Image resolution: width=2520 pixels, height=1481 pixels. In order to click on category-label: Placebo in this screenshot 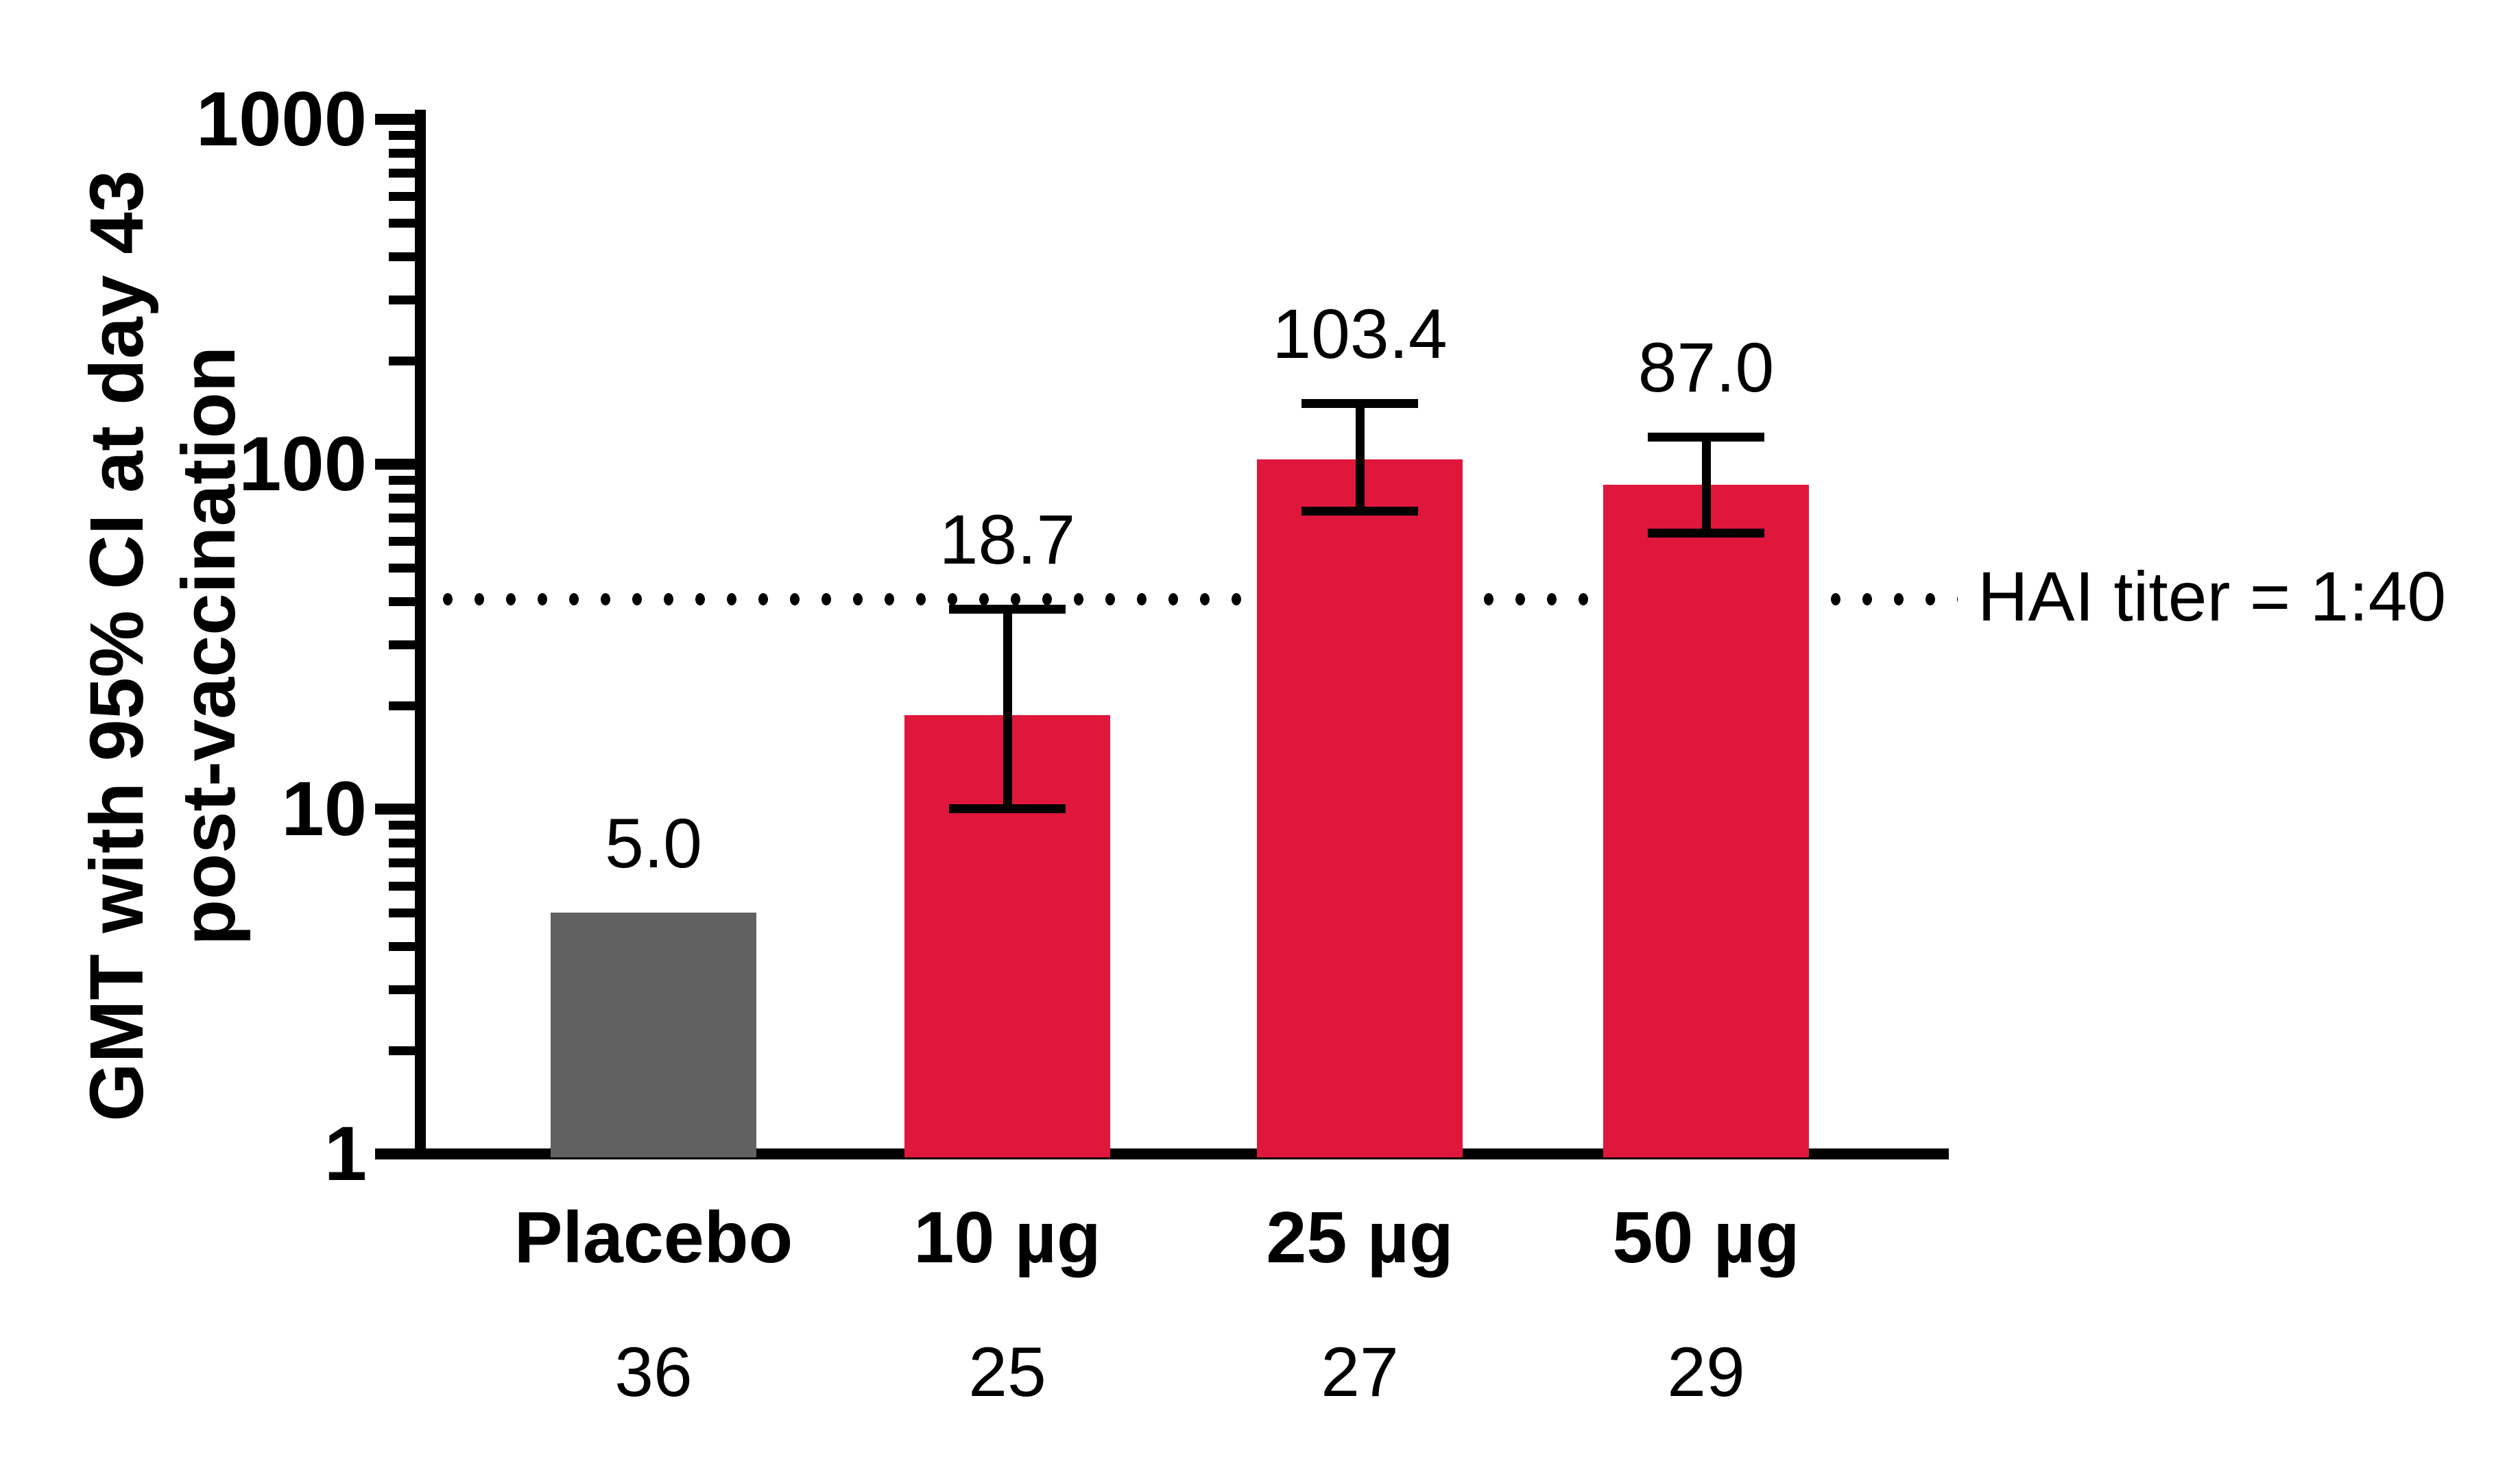, I will do `click(653, 1237)`.